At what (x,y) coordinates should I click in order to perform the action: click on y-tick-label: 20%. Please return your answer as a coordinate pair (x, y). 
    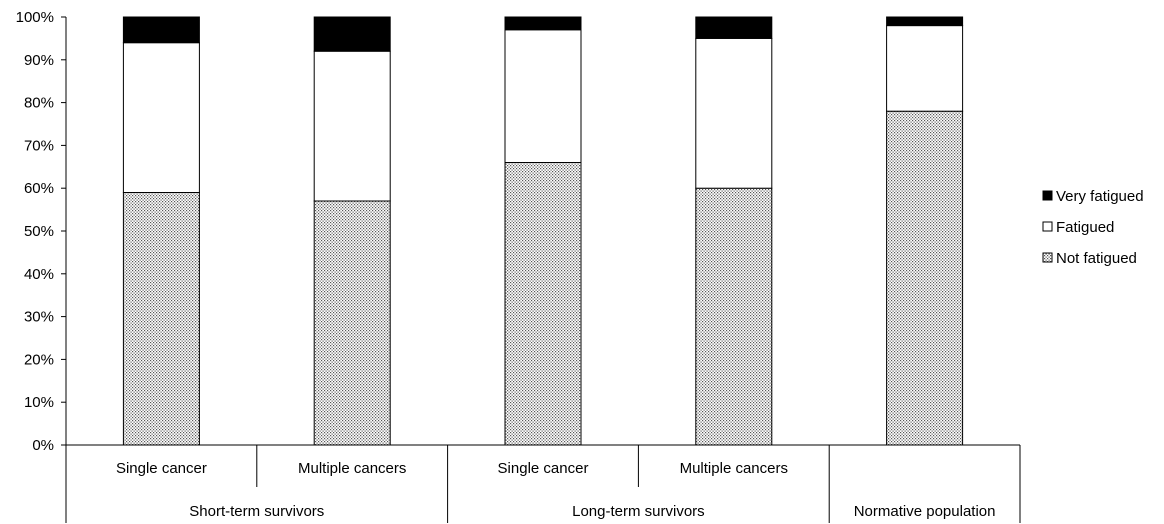
    Looking at the image, I should click on (39, 359).